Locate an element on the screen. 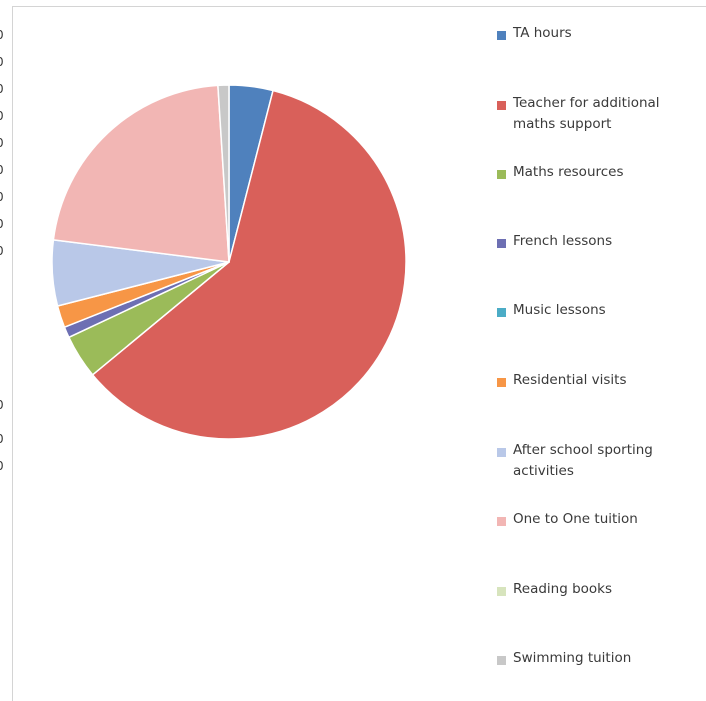 This screenshot has height=701, width=706. legend-item: Teacher for additional maths support is located at coordinates (597, 115).